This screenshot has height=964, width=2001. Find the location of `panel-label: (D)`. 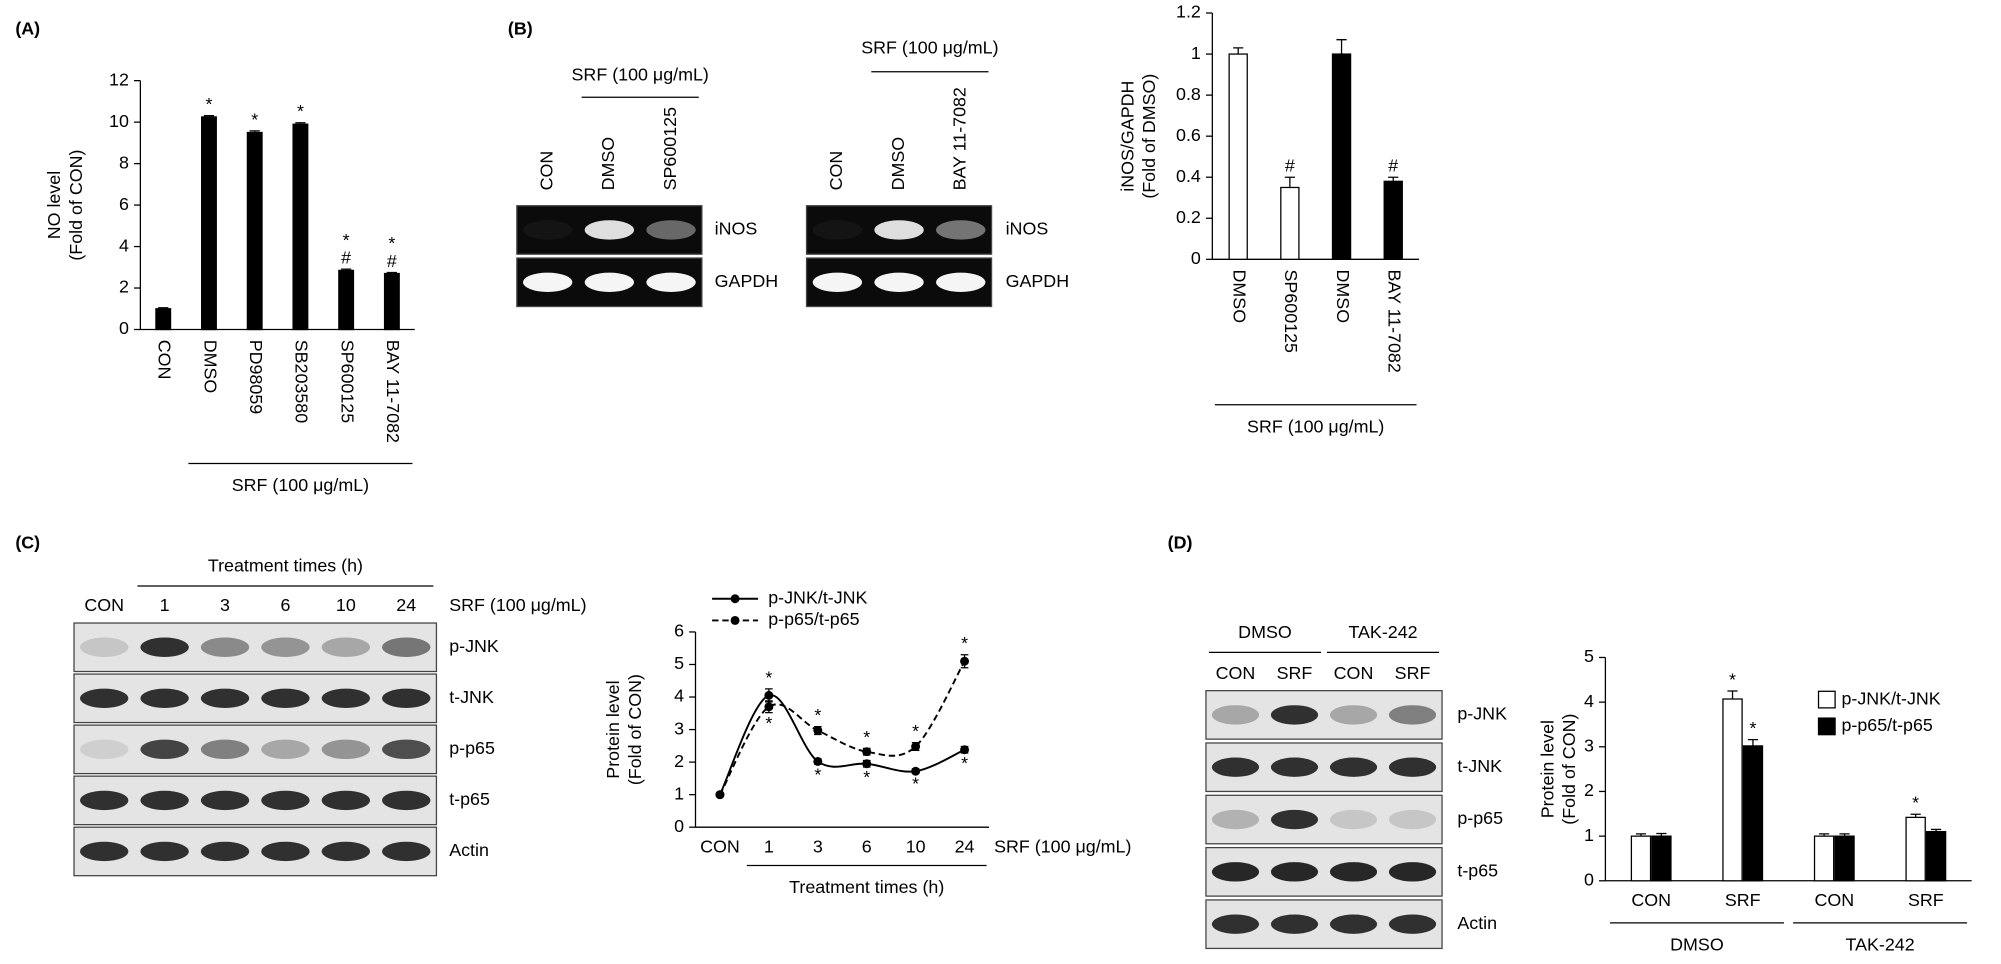

panel-label: (D) is located at coordinates (1180, 543).